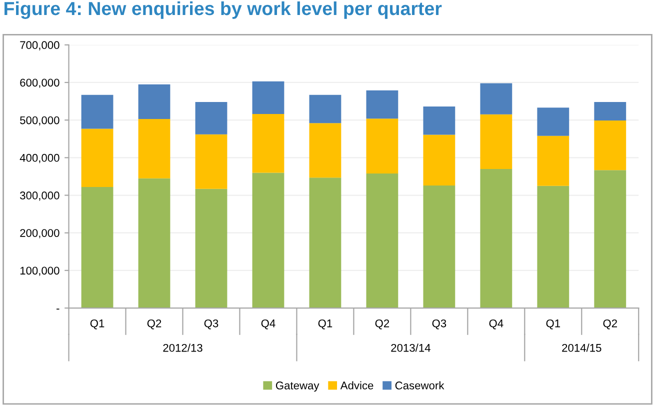 Image resolution: width=655 pixels, height=408 pixels. Describe the element at coordinates (40, 233) in the screenshot. I see `y-tick-label: 200,000` at that location.